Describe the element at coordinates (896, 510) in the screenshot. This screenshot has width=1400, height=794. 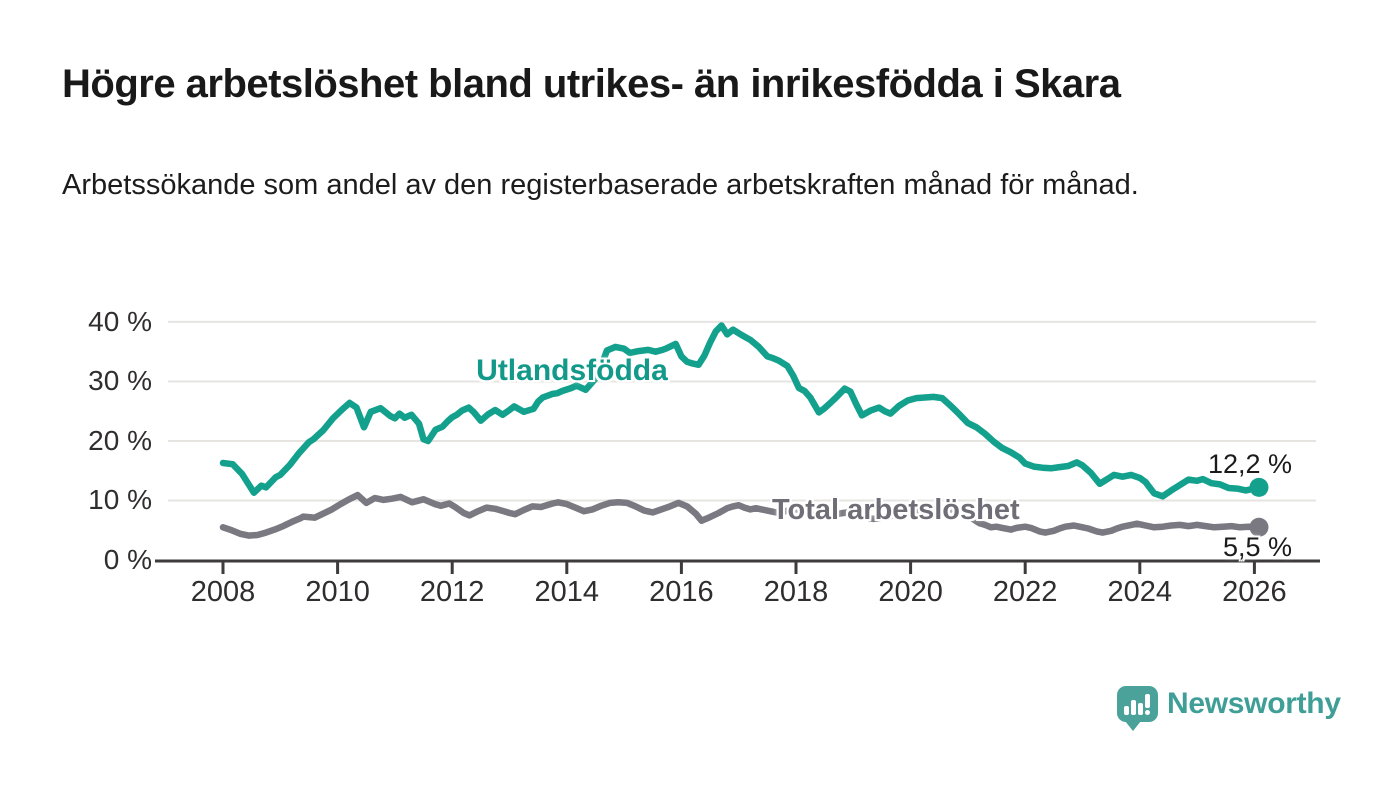
I see `series-label-total-arbetsloshet: Total arbetslöshet` at that location.